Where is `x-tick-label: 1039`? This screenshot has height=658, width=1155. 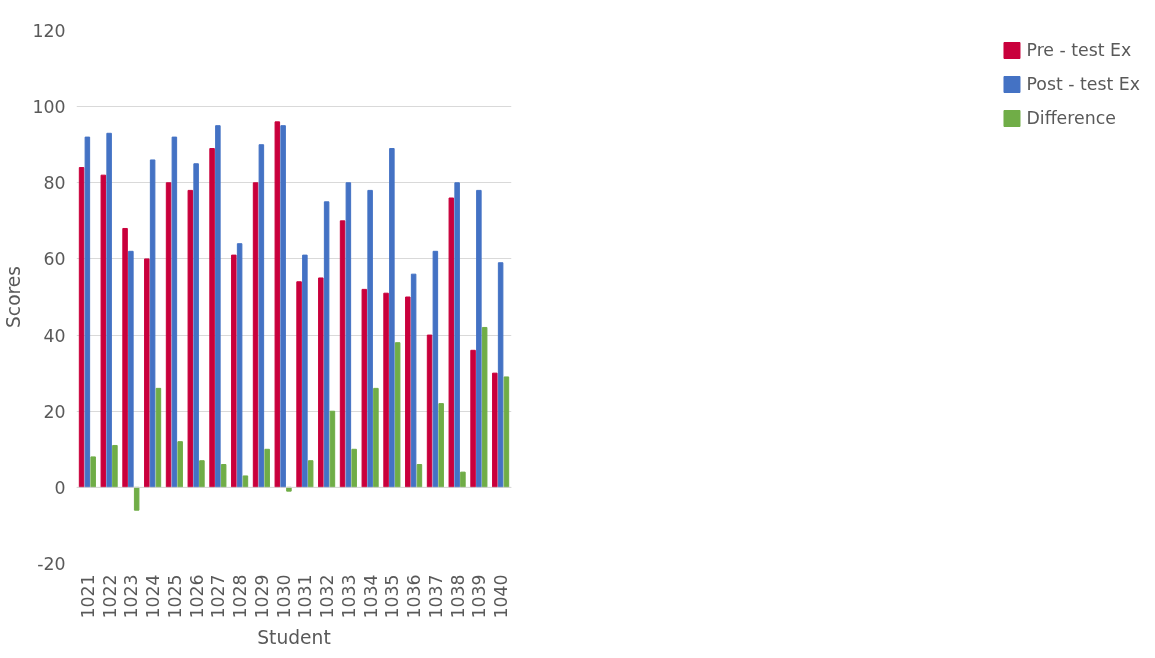
x-tick-label: 1039 is located at coordinates (479, 596).